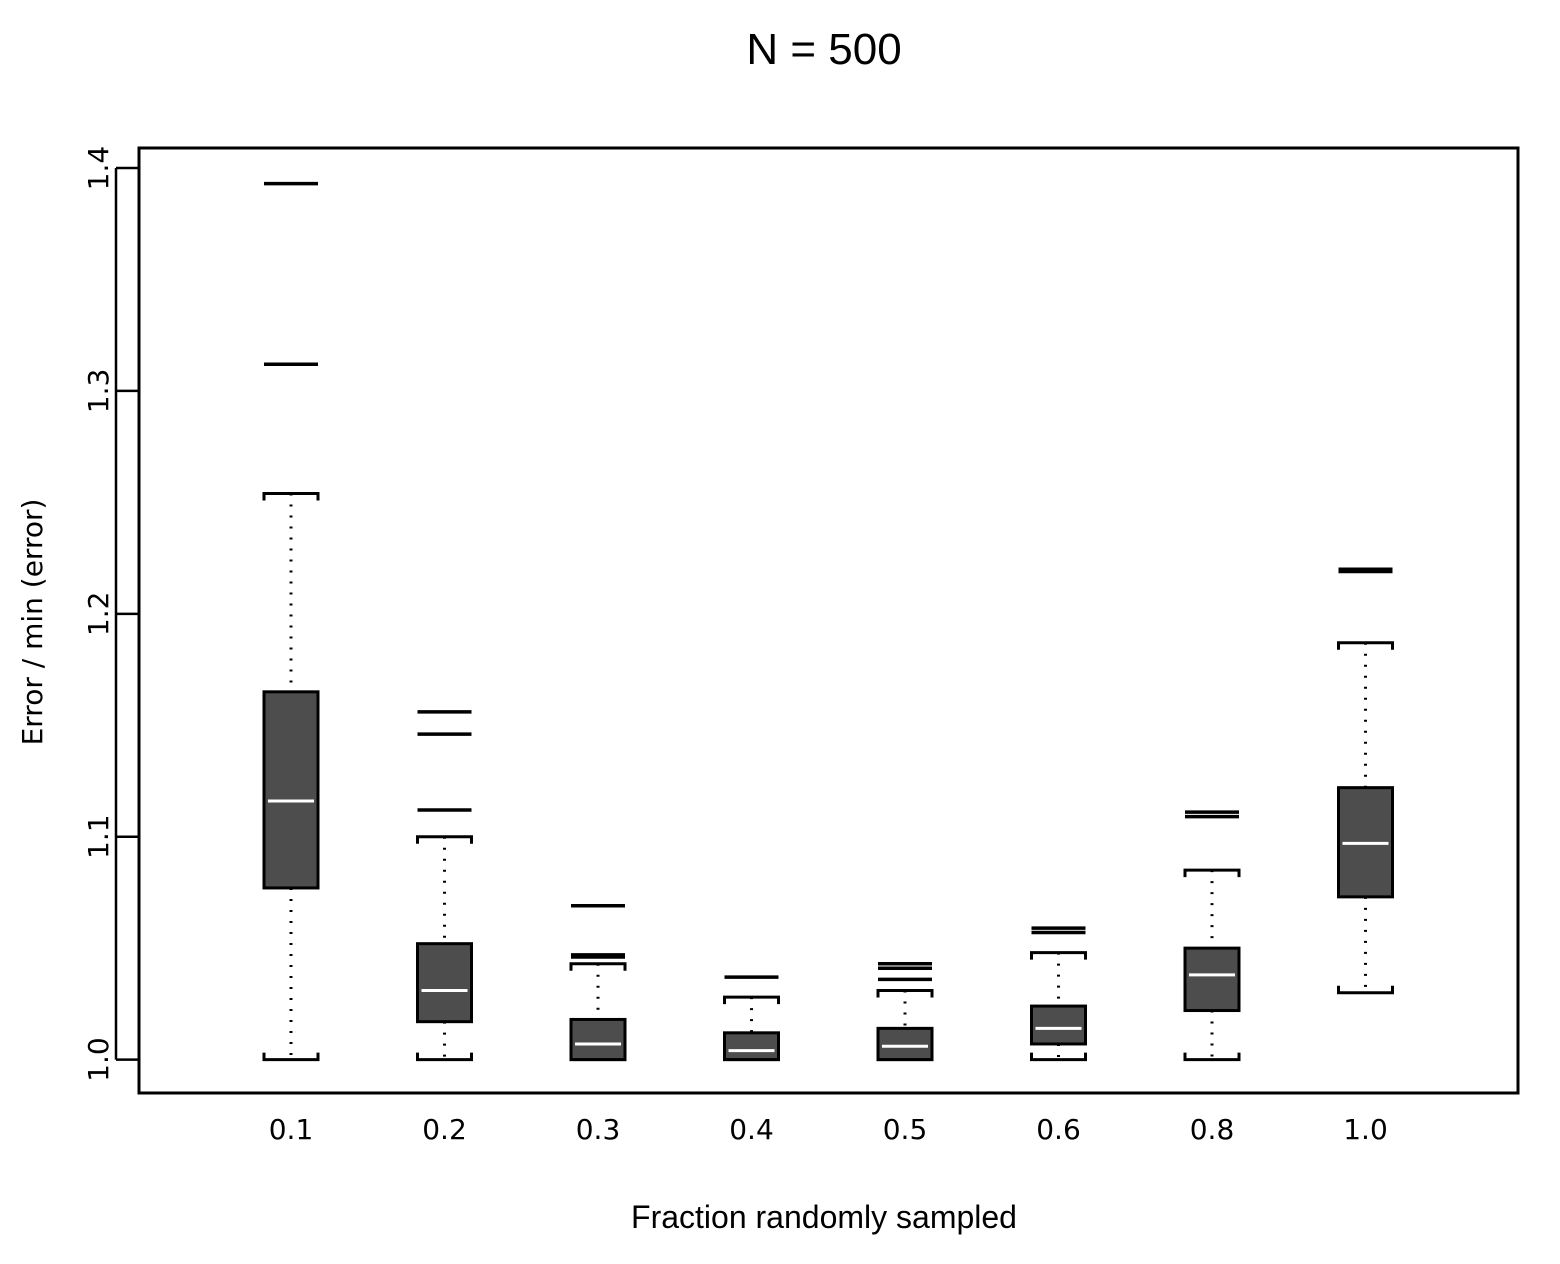 Image resolution: width=1560 pixels, height=1264 pixels. What do you see at coordinates (1212, 1129) in the screenshot?
I see `x-tick-label: 0.8` at bounding box center [1212, 1129].